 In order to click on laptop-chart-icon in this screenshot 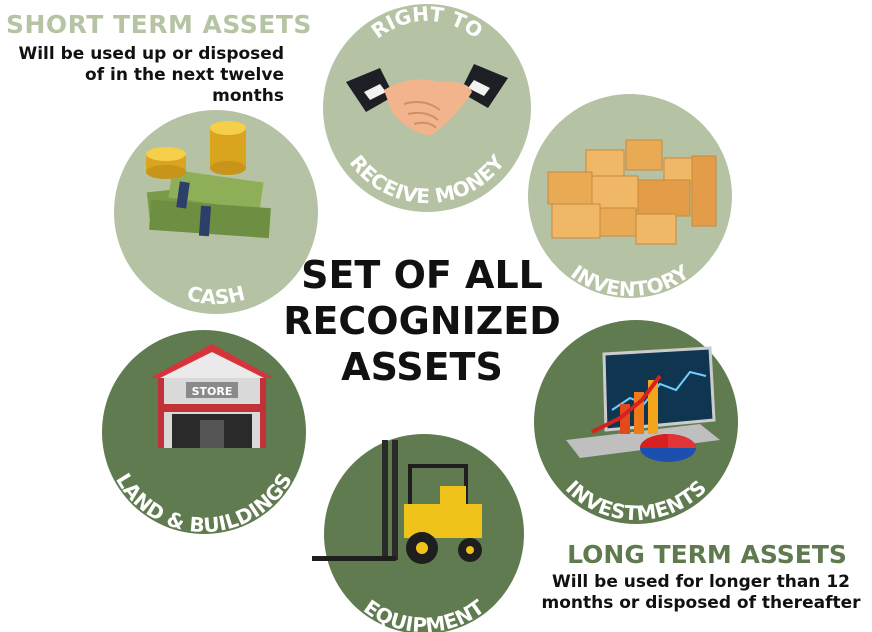, I will do `click(643, 404)`.